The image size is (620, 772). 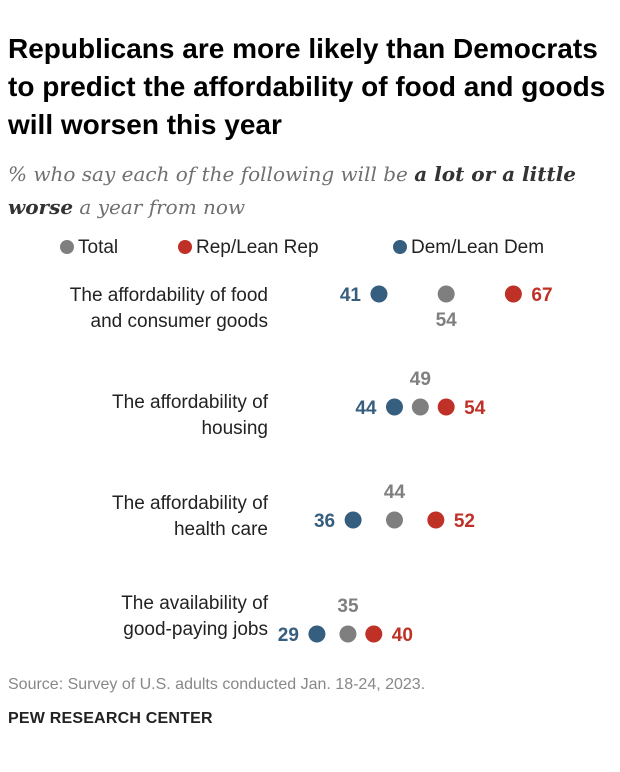 What do you see at coordinates (288, 635) in the screenshot?
I see `label-dem-jobs: 29` at bounding box center [288, 635].